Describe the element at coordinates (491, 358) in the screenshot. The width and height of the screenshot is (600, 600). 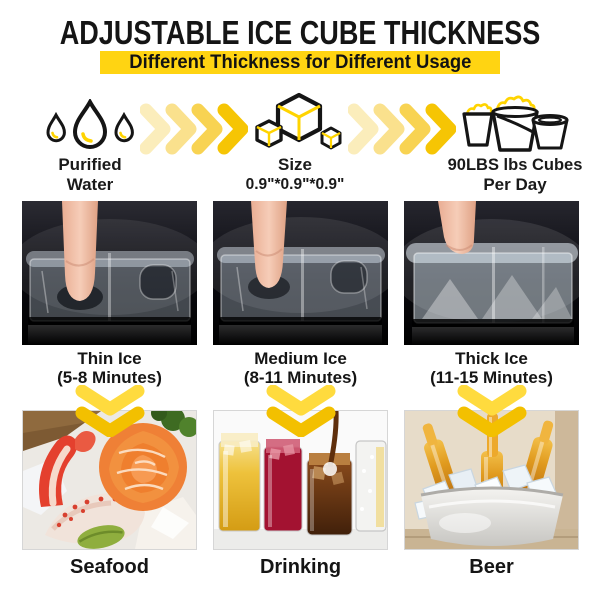
I see `thick-ice-title: Thick Ice` at that location.